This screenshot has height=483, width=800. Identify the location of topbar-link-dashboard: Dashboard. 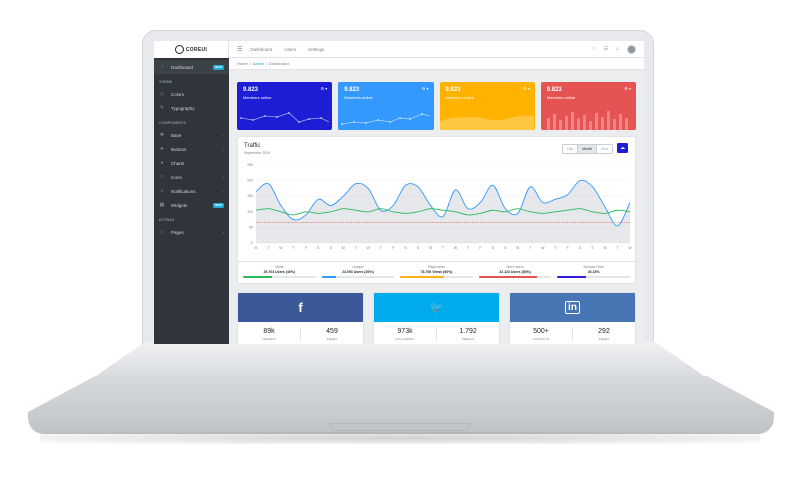
(261, 49).